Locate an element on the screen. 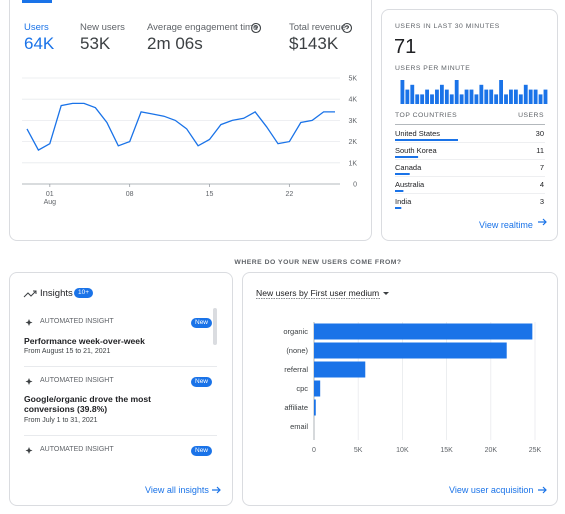  y-tick-label: 3K is located at coordinates (352, 121).